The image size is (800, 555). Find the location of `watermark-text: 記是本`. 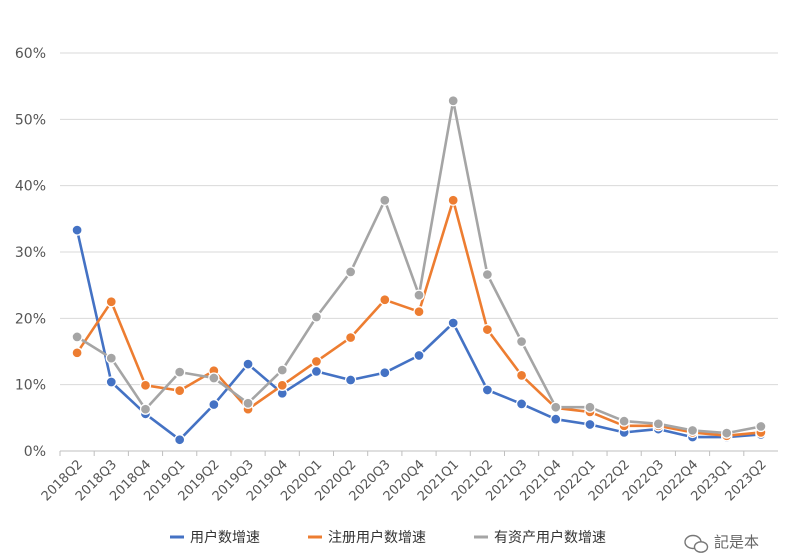

watermark-text: 記是本 is located at coordinates (736, 542).